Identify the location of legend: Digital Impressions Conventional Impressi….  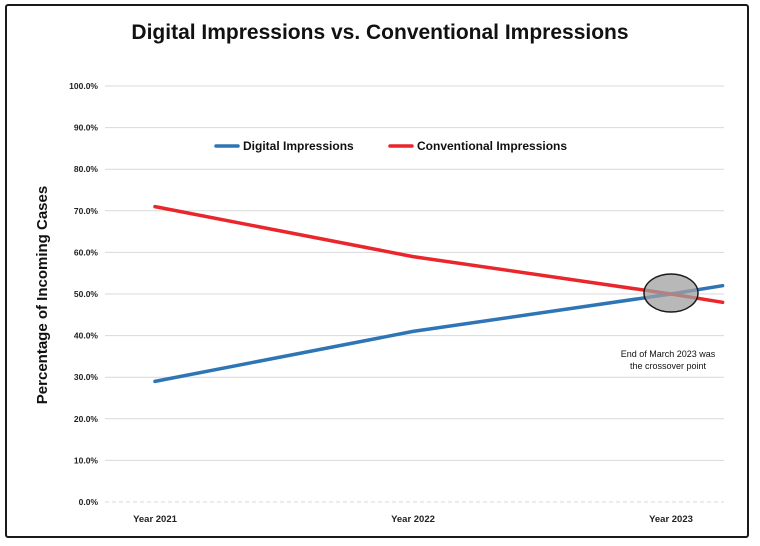
(390, 146).